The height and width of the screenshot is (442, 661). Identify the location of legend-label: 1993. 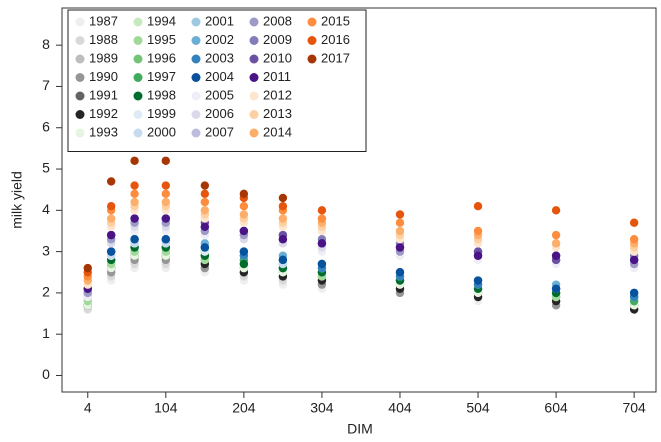
(103, 131).